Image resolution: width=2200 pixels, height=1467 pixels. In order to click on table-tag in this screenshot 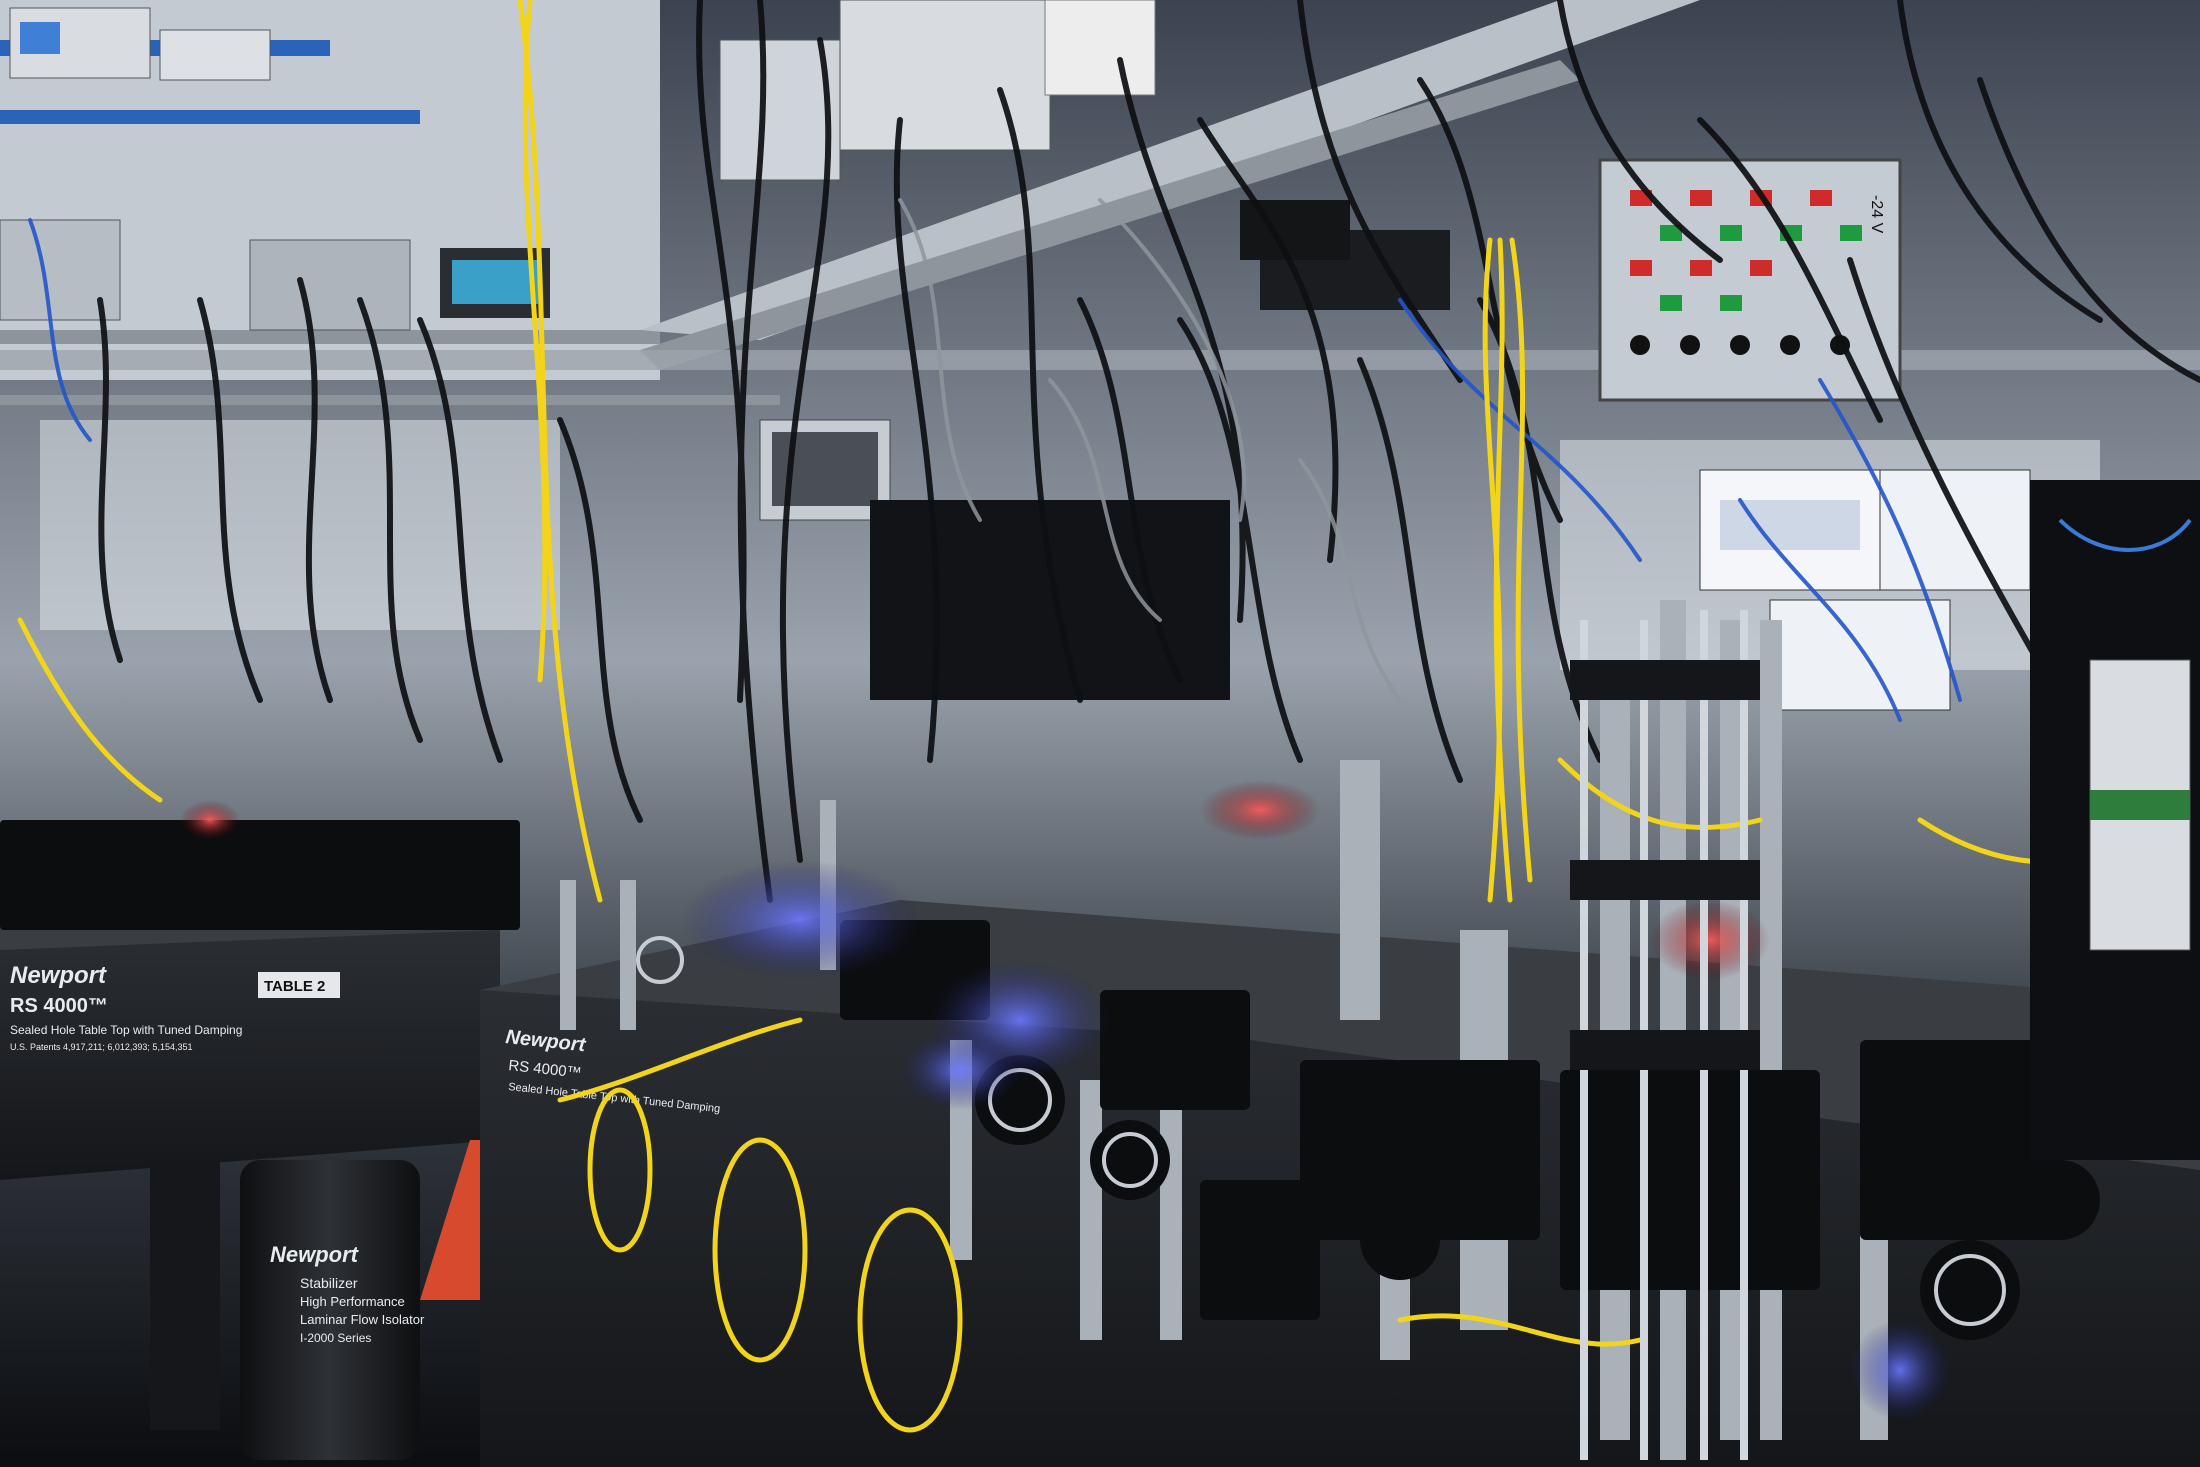, I will do `click(299, 985)`.